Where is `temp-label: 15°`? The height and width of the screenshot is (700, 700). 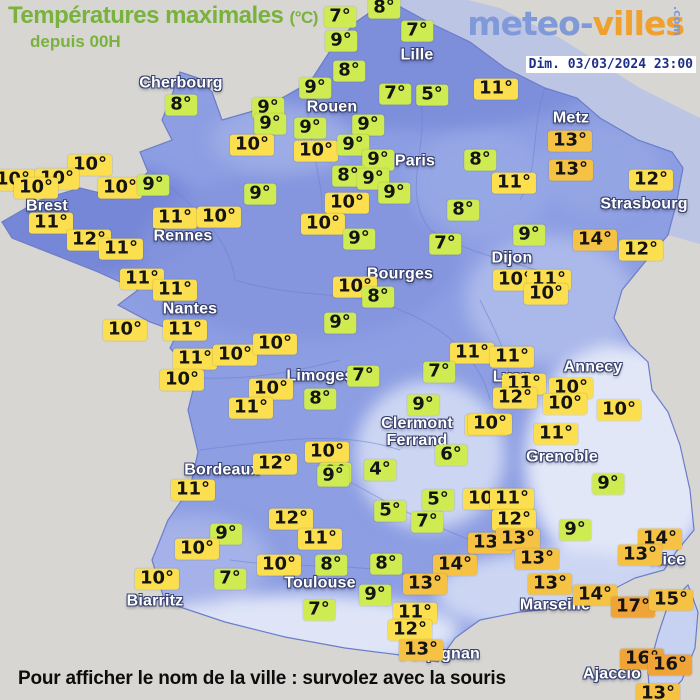
temp-label: 15° is located at coordinates (671, 600).